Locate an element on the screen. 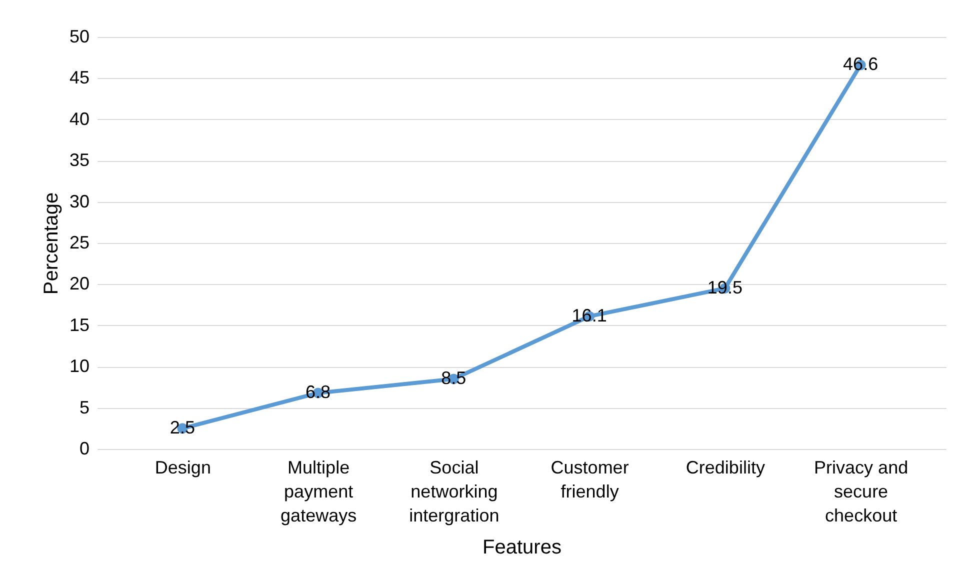 This screenshot has width=956, height=579. y-axis-title: Percentage is located at coordinates (51, 243).